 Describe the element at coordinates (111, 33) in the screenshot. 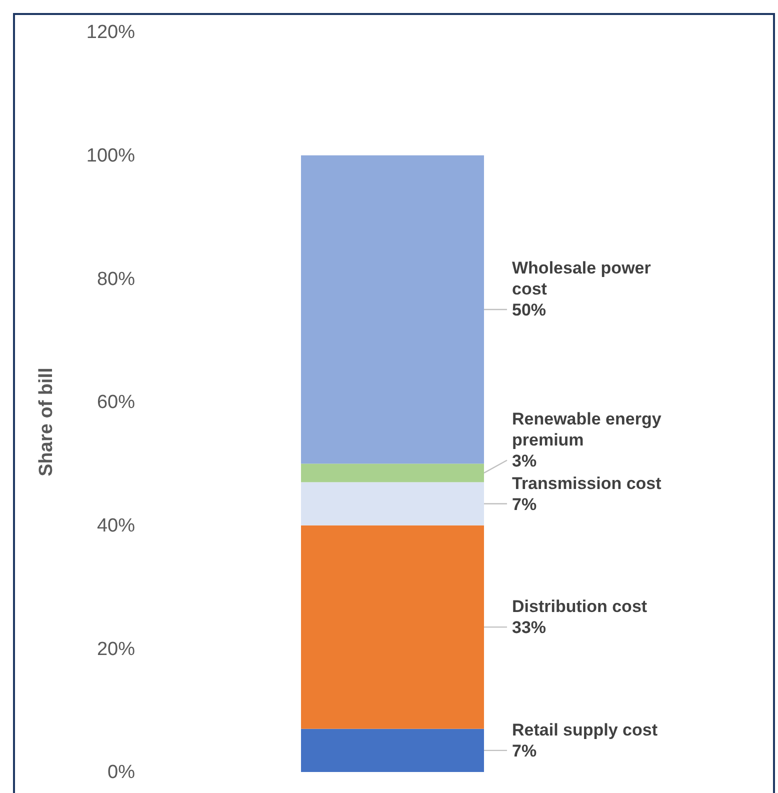

I see `y-tick-label: 120%` at that location.